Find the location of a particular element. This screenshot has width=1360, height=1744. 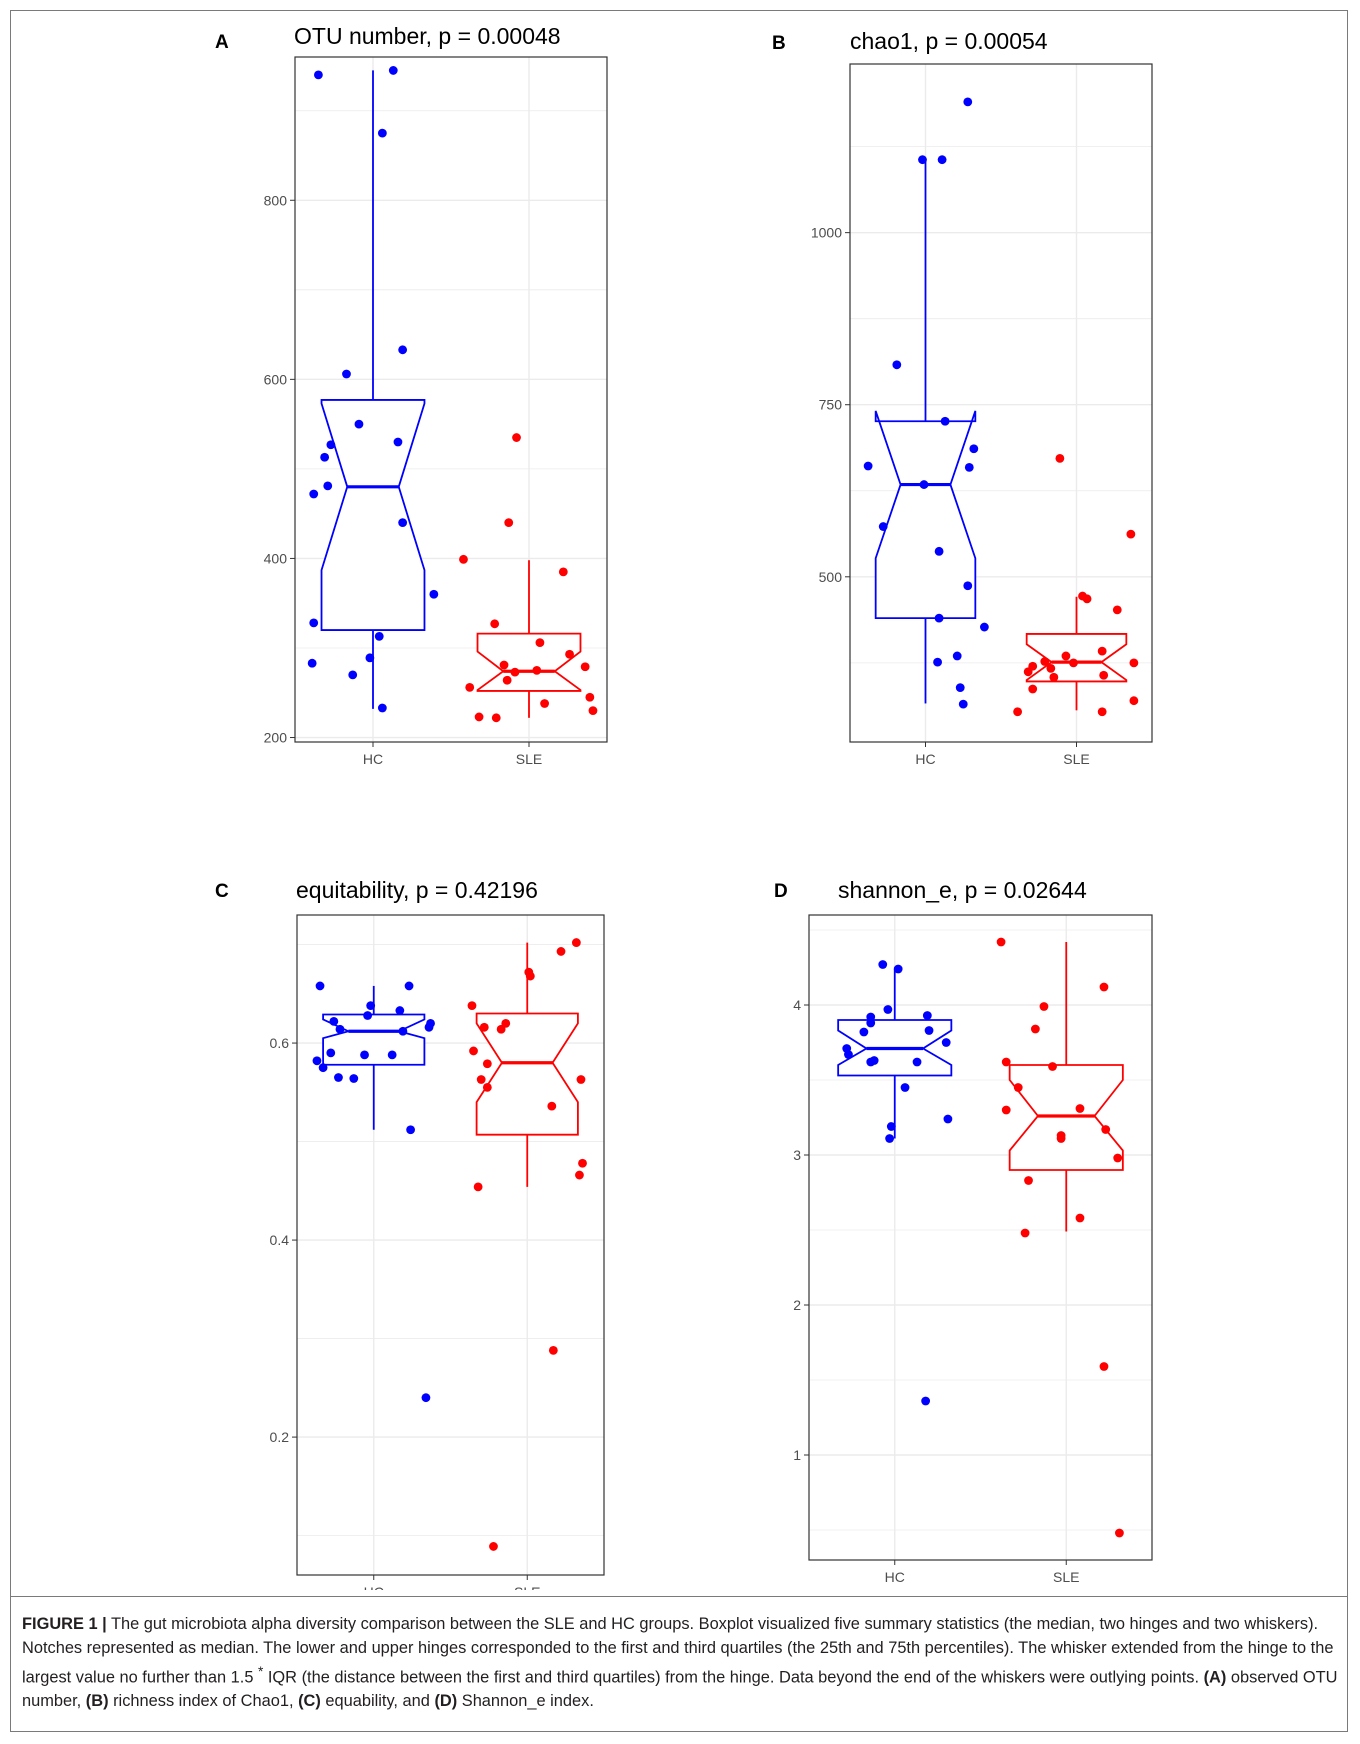

chart-3-x-tick-label-0: HC is located at coordinates (895, 1577).